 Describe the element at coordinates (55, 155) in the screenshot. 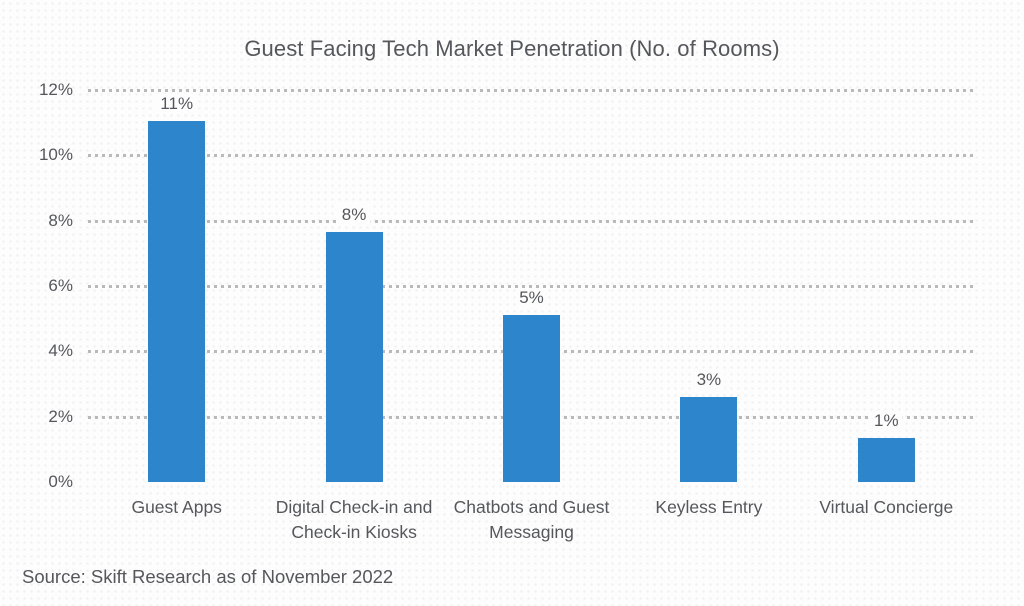

I see `y-axis-tick-label: 10%` at that location.